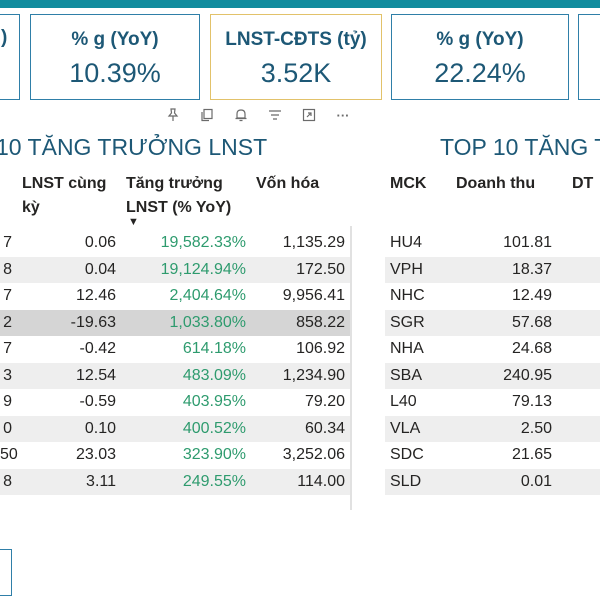 The image size is (600, 600). I want to click on more-options-icon: ···, so click(343, 115).